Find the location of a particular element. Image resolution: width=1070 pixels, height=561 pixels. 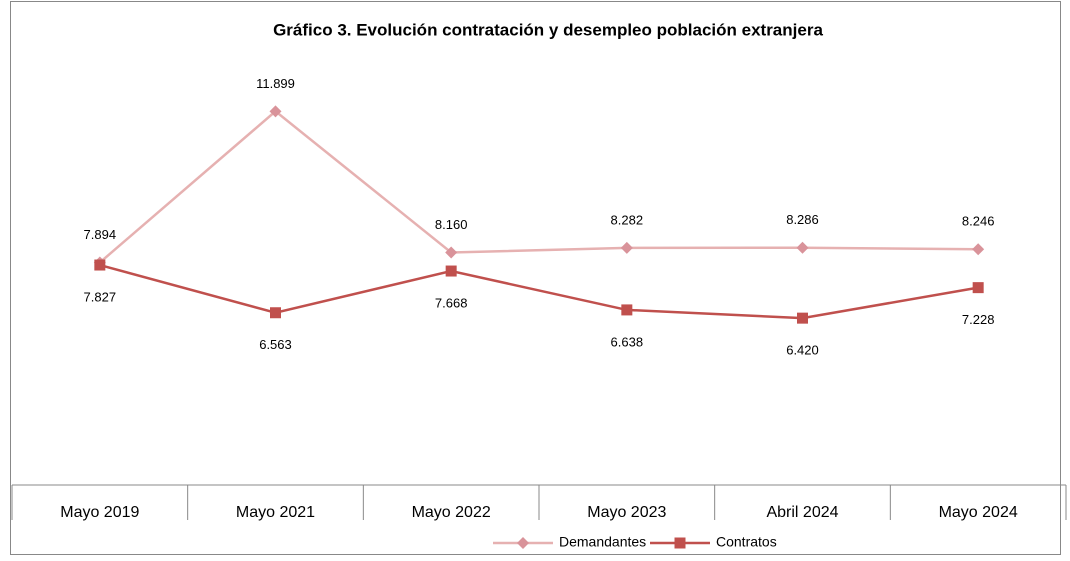

series-line is located at coordinates (539, 291).